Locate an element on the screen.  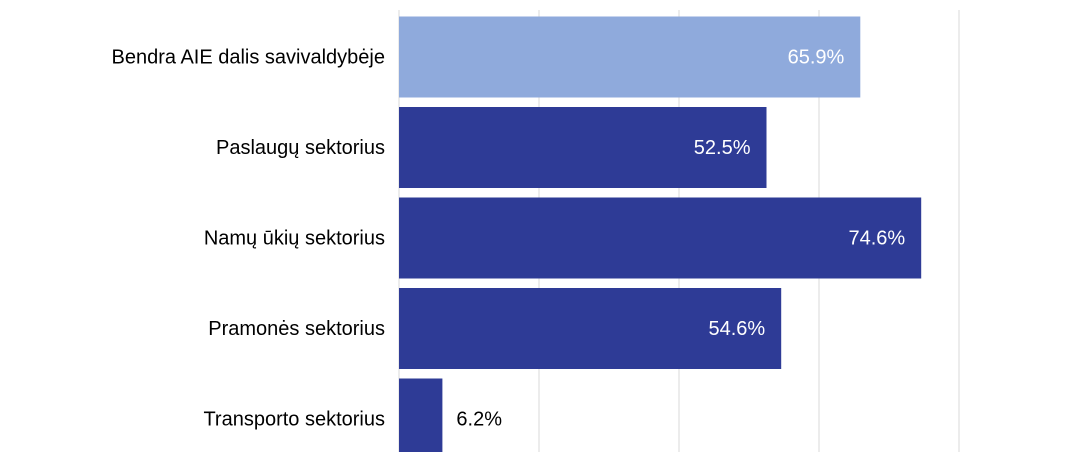
value-label: 65.9% is located at coordinates (816, 57).